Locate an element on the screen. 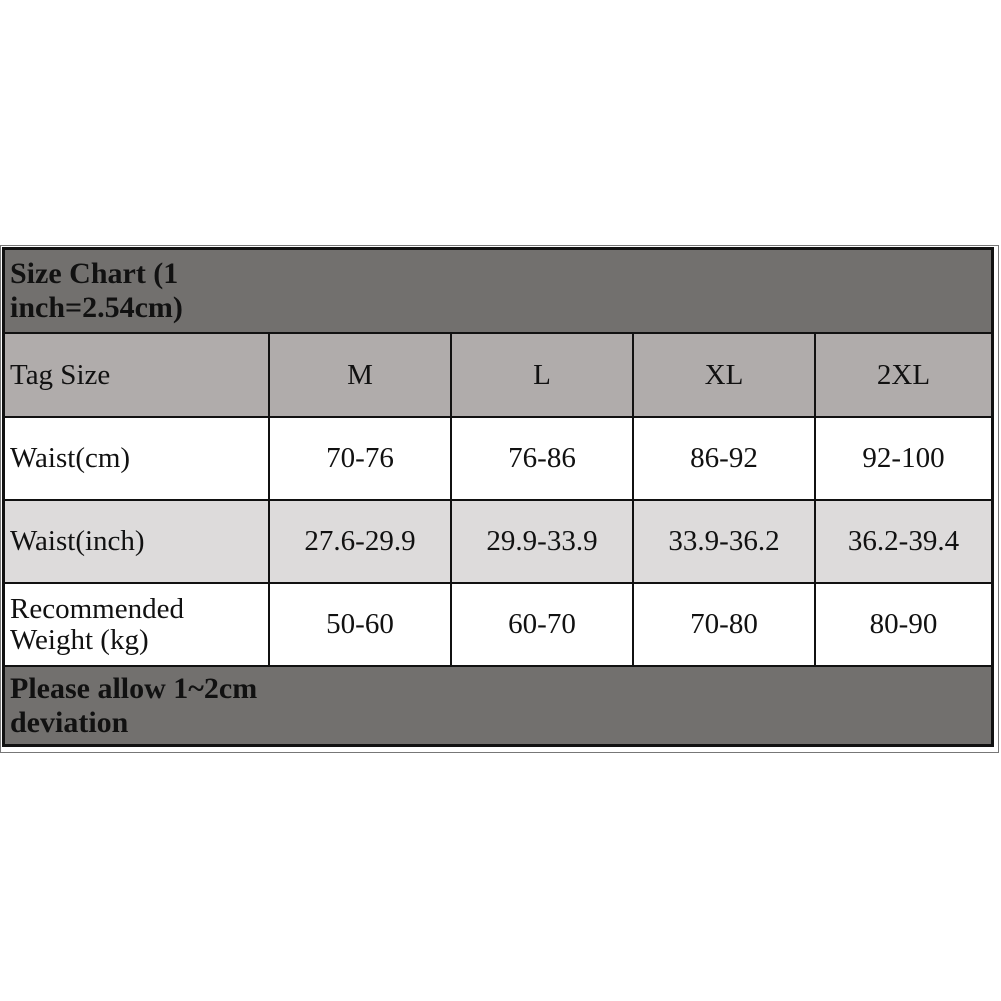 The width and height of the screenshot is (1001, 1001). row-label: Waist(cm) is located at coordinates (70, 458).